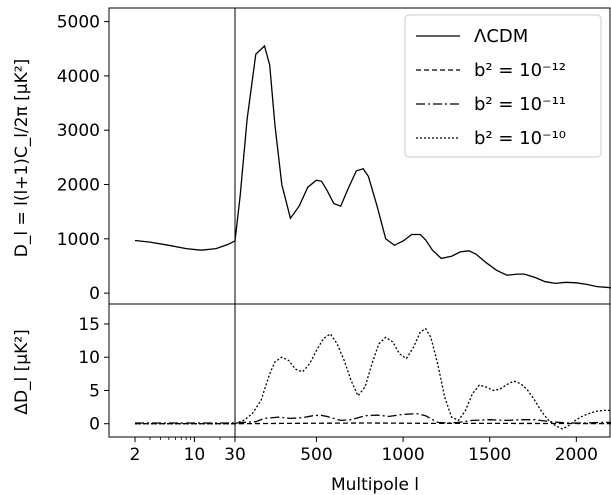 This screenshot has height=495, width=611. Describe the element at coordinates (78, 240) in the screenshot. I see `top-y-tick-label: 1000` at that location.